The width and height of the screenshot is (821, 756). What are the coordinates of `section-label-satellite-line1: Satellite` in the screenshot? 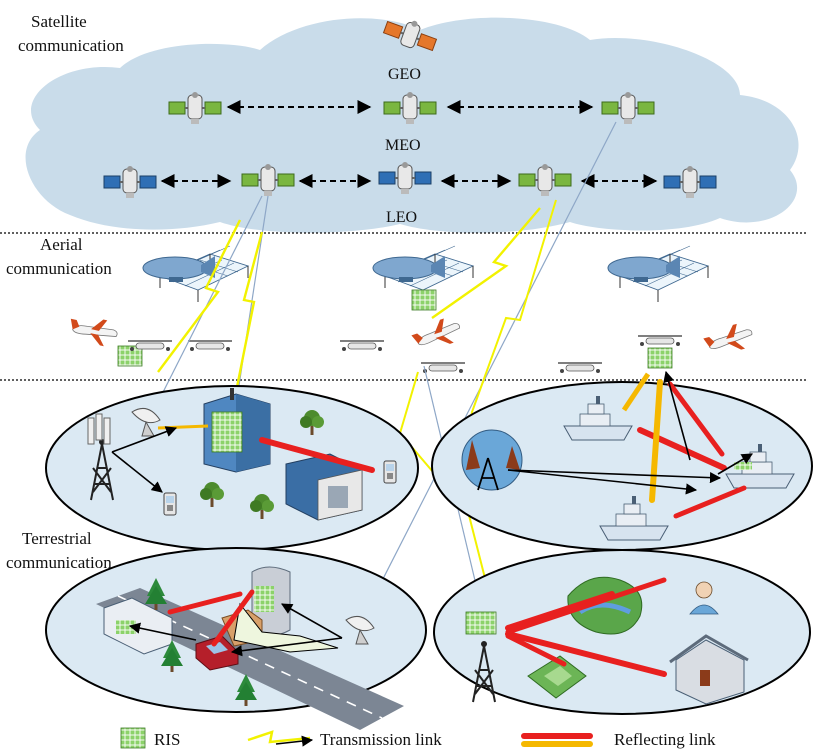 It's located at (59, 21).